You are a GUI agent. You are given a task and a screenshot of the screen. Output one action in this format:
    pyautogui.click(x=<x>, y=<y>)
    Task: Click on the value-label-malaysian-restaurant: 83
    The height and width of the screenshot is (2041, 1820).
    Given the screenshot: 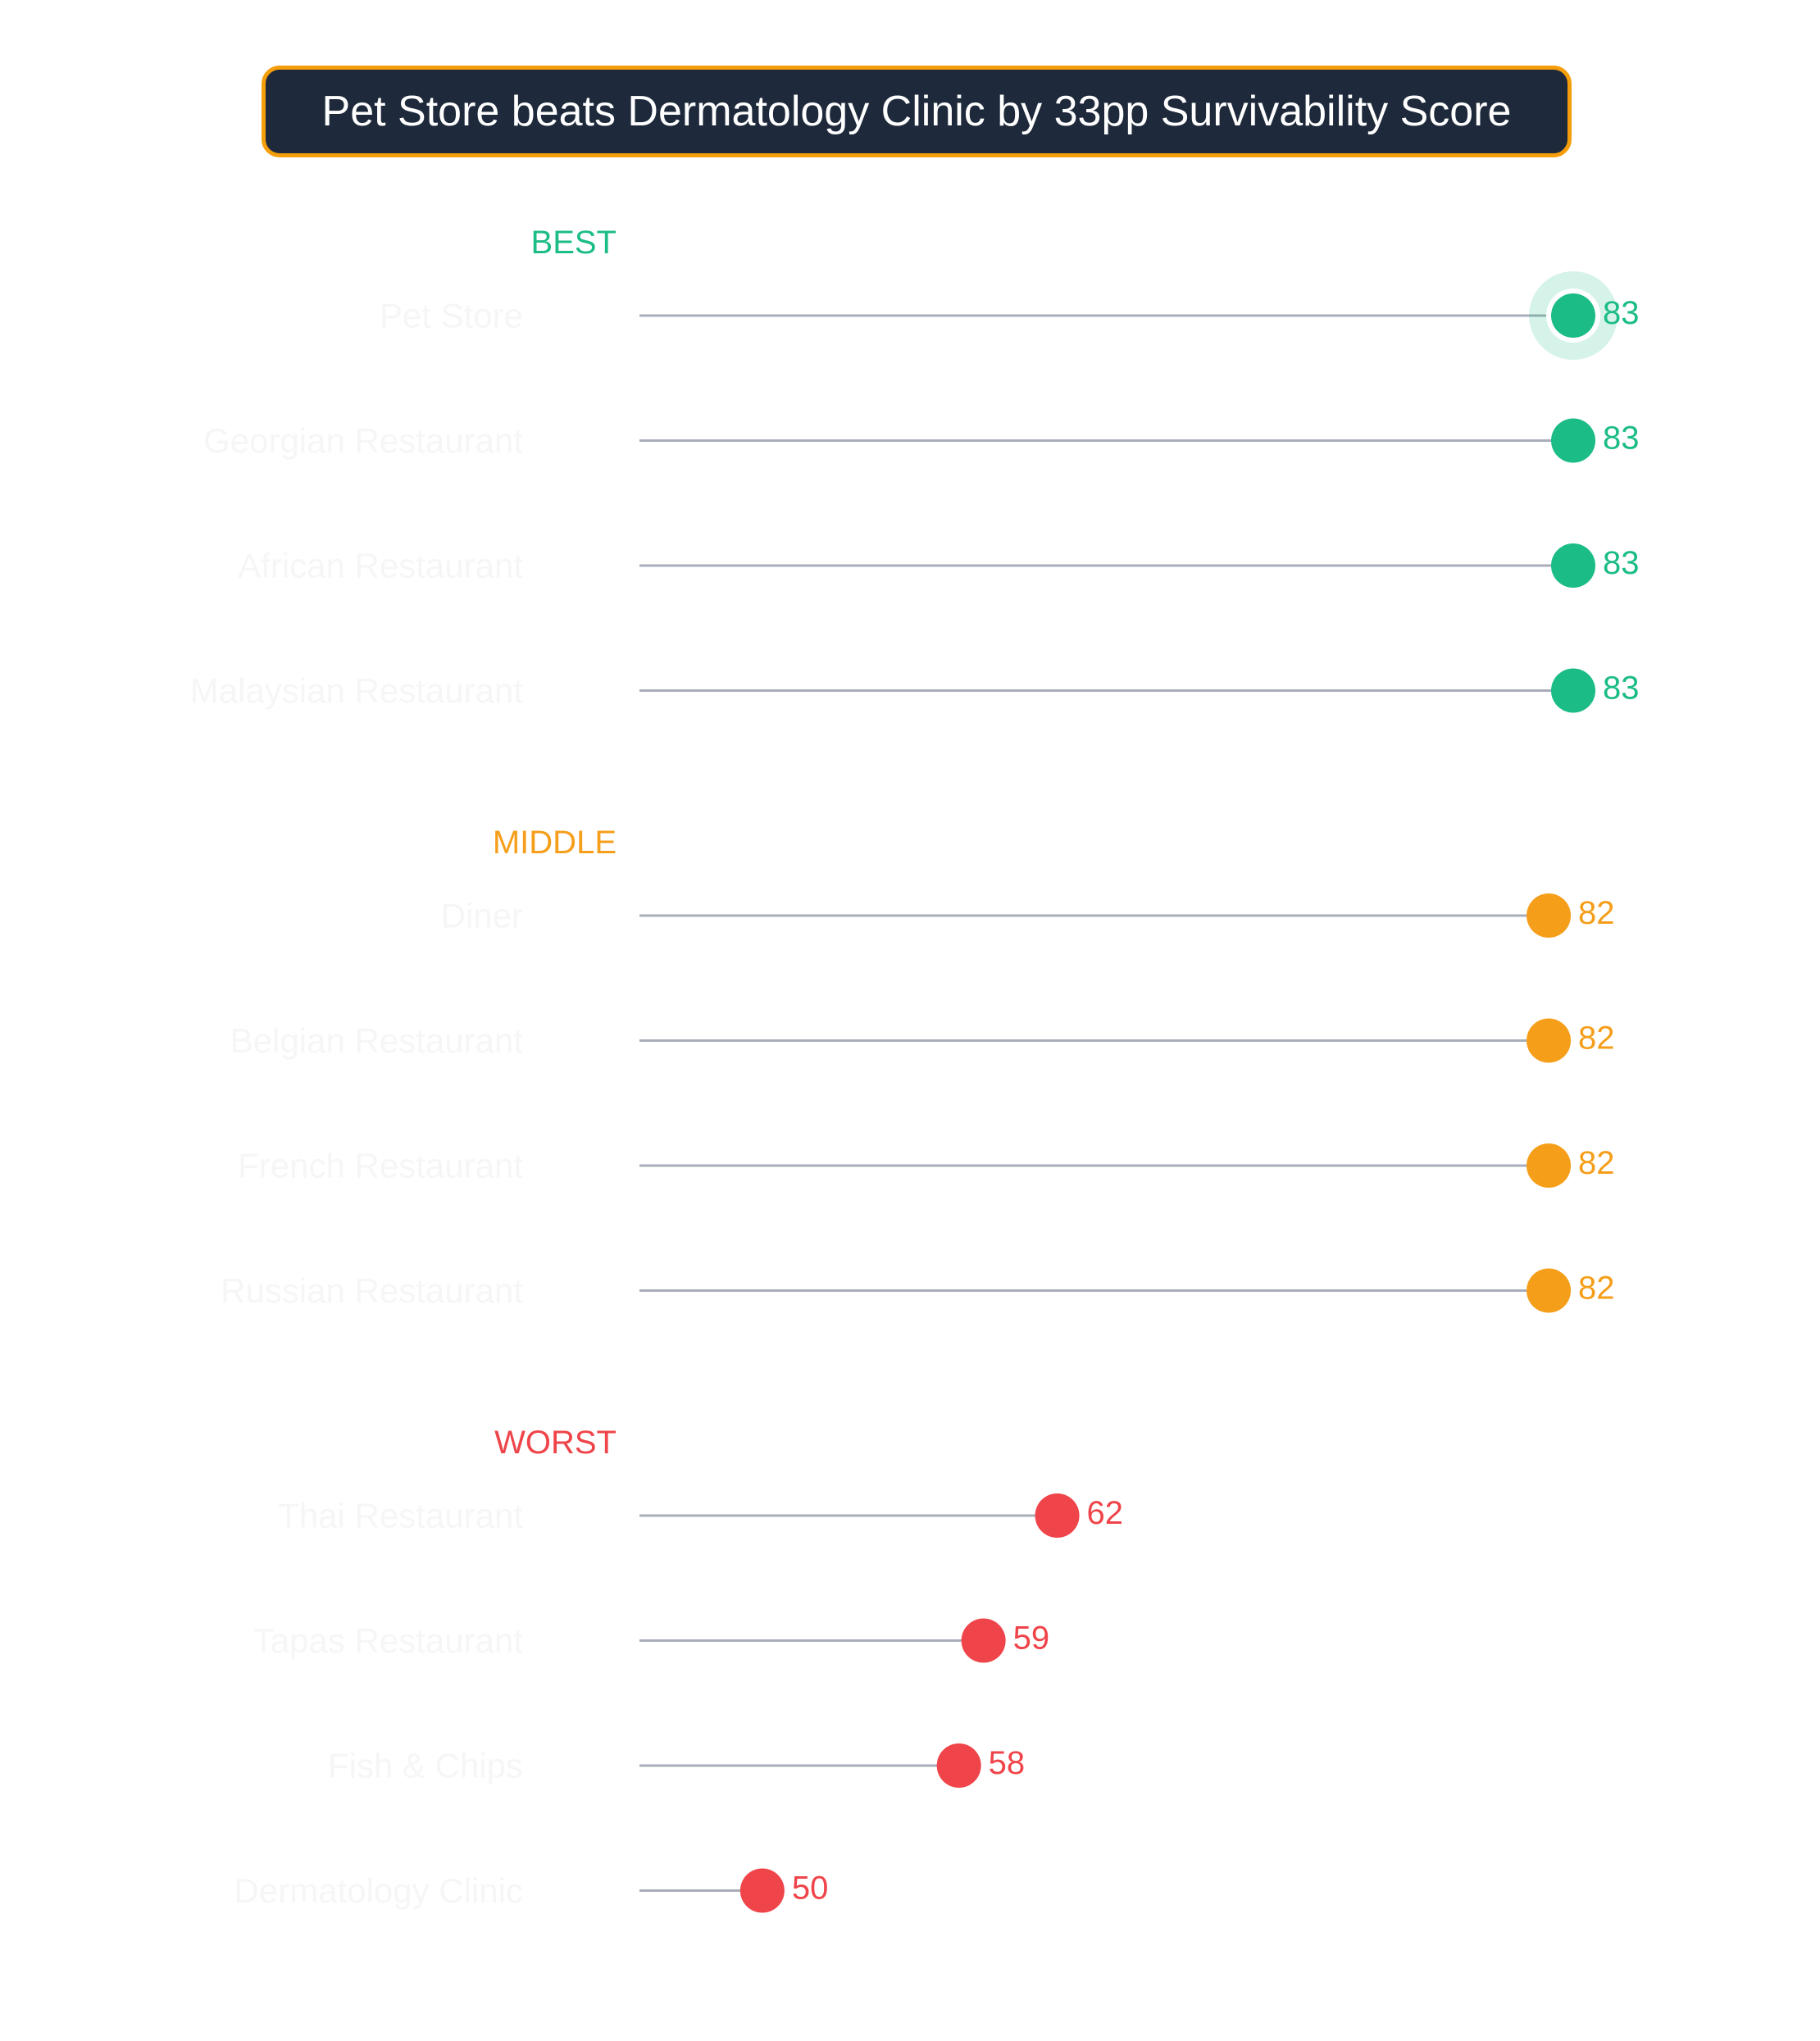 What is the action you would take?
    pyautogui.click(x=1621, y=688)
    